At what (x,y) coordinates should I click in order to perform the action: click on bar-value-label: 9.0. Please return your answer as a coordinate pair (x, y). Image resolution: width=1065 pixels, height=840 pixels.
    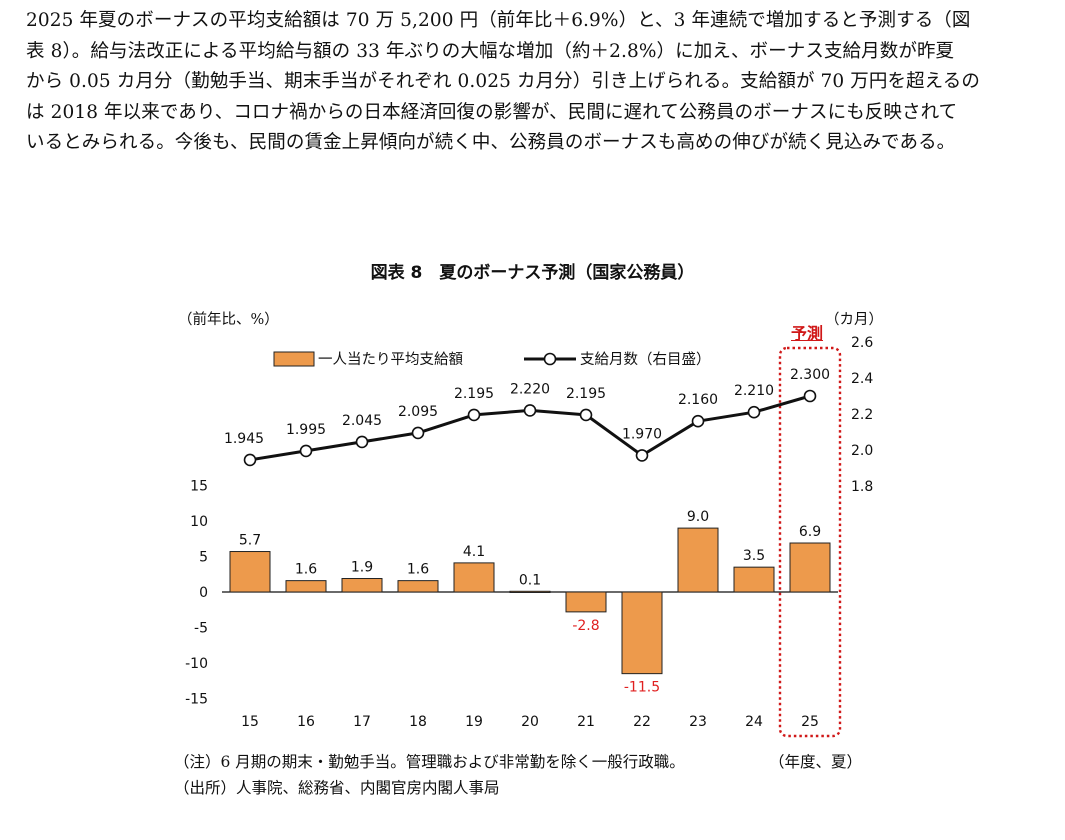
    Looking at the image, I should click on (698, 517).